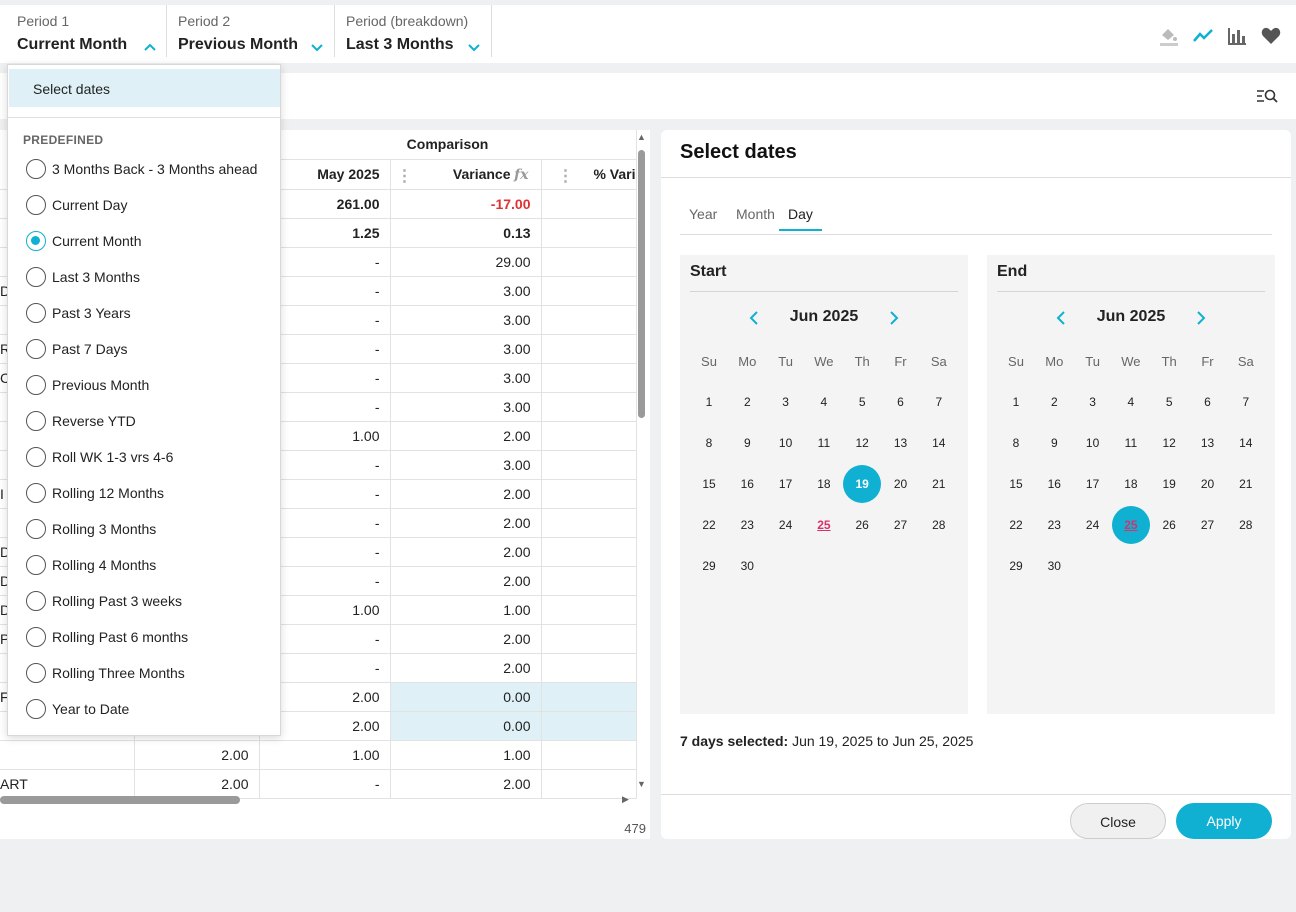 The image size is (1296, 912). What do you see at coordinates (83, 277) in the screenshot?
I see `predefined-option: Last 3 Months` at bounding box center [83, 277].